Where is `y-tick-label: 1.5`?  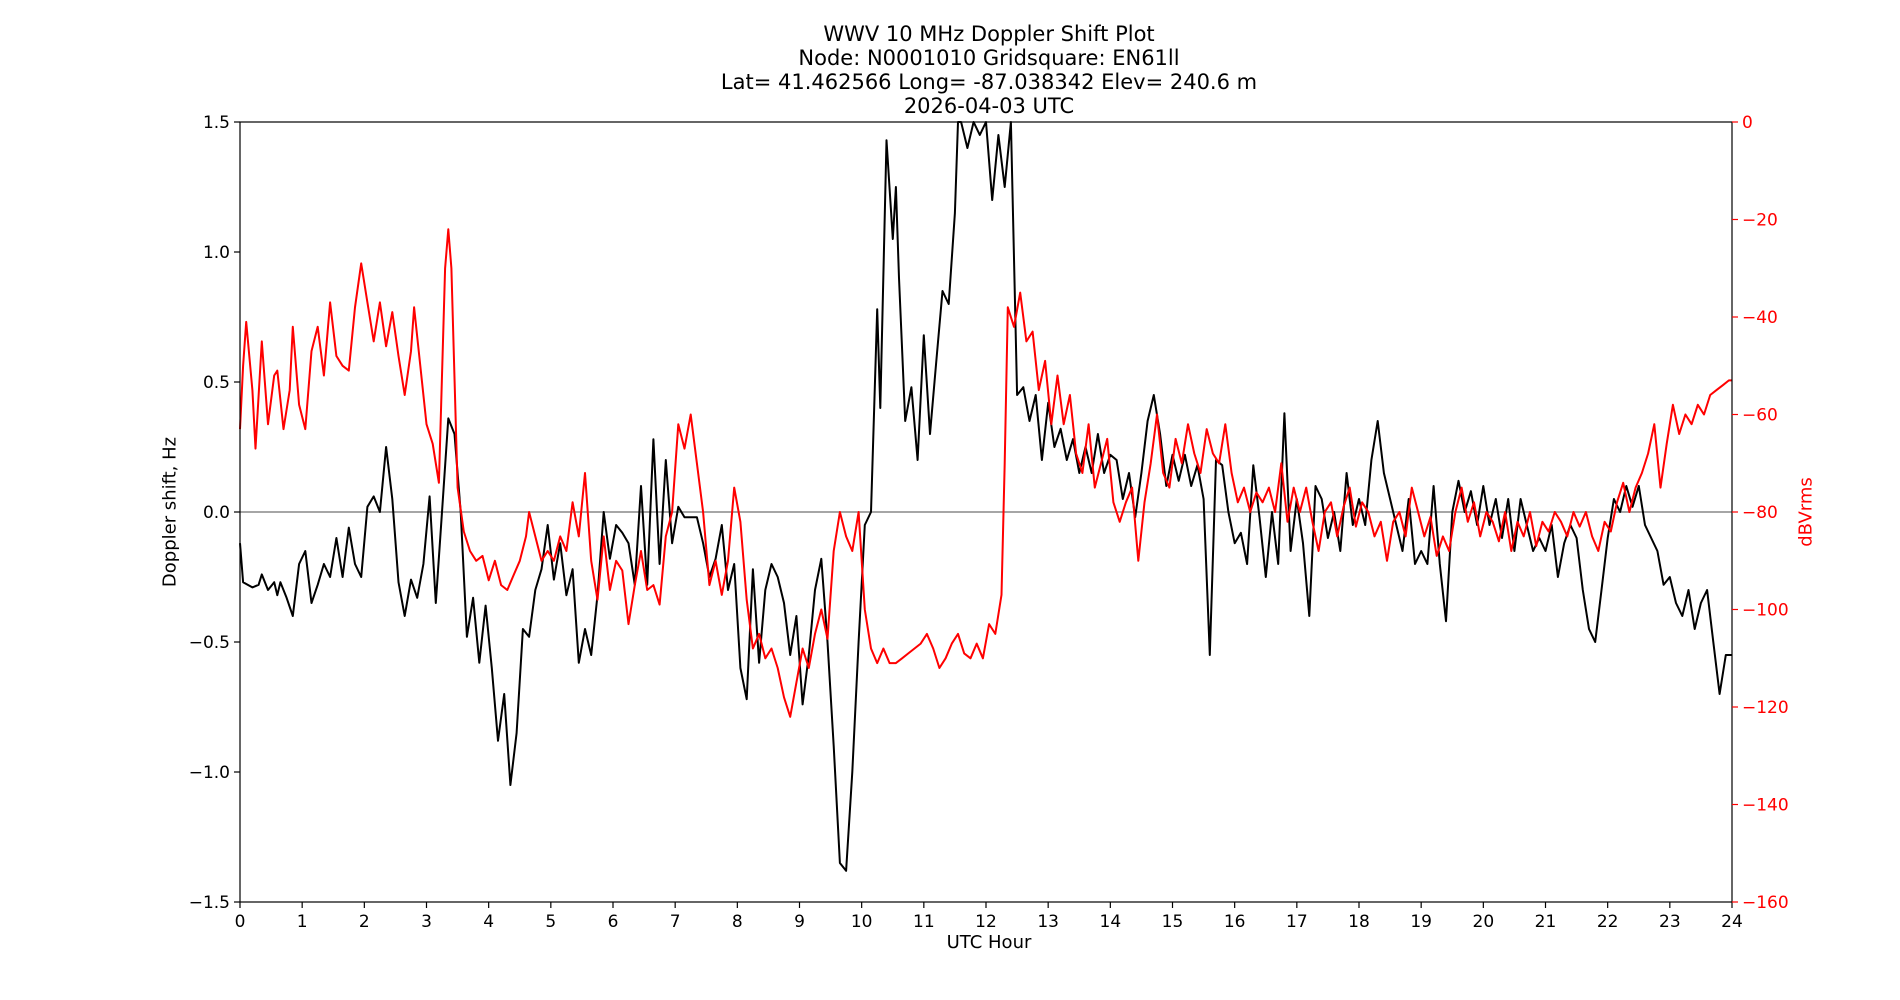 y-tick-label: 1.5 is located at coordinates (216, 123).